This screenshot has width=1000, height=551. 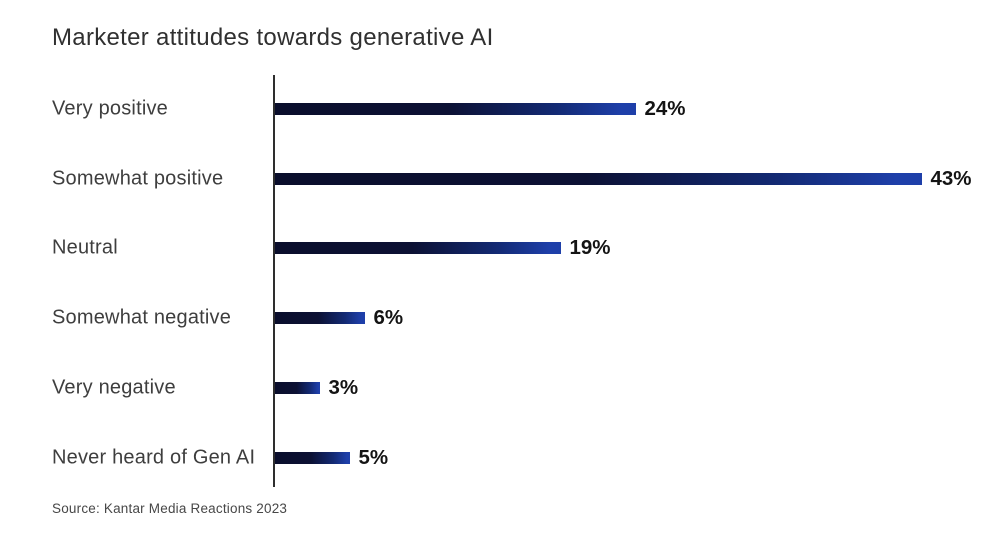 I want to click on value-label: 5%, so click(x=373, y=457).